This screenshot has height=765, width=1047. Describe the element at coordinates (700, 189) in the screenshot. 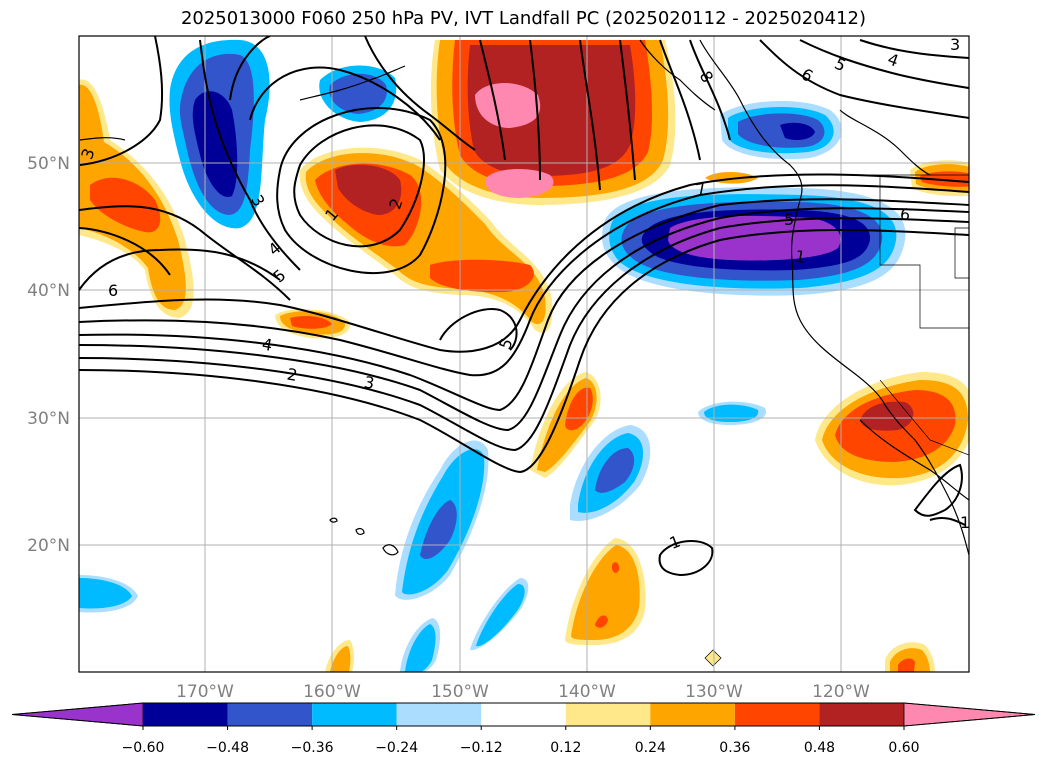

I see `contour-label: 7` at that location.